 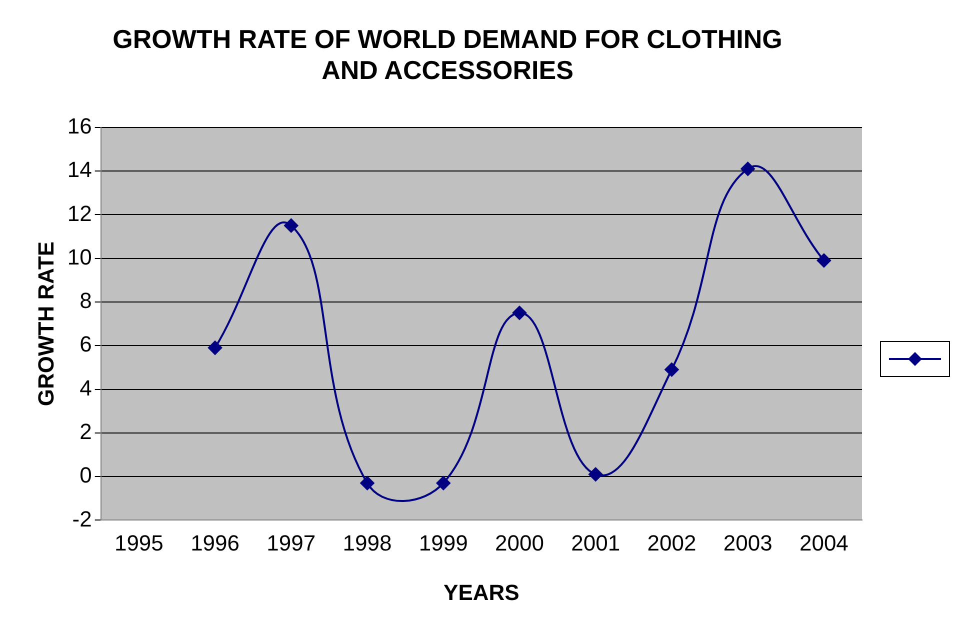 I want to click on x-tick-label: 1998, so click(x=367, y=543).